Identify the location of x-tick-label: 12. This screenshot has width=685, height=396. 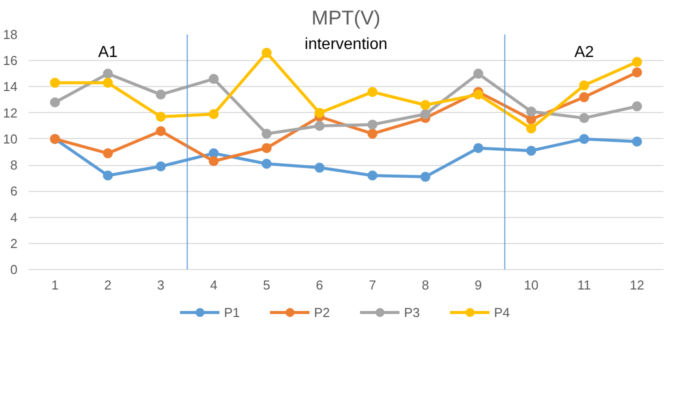
(637, 285).